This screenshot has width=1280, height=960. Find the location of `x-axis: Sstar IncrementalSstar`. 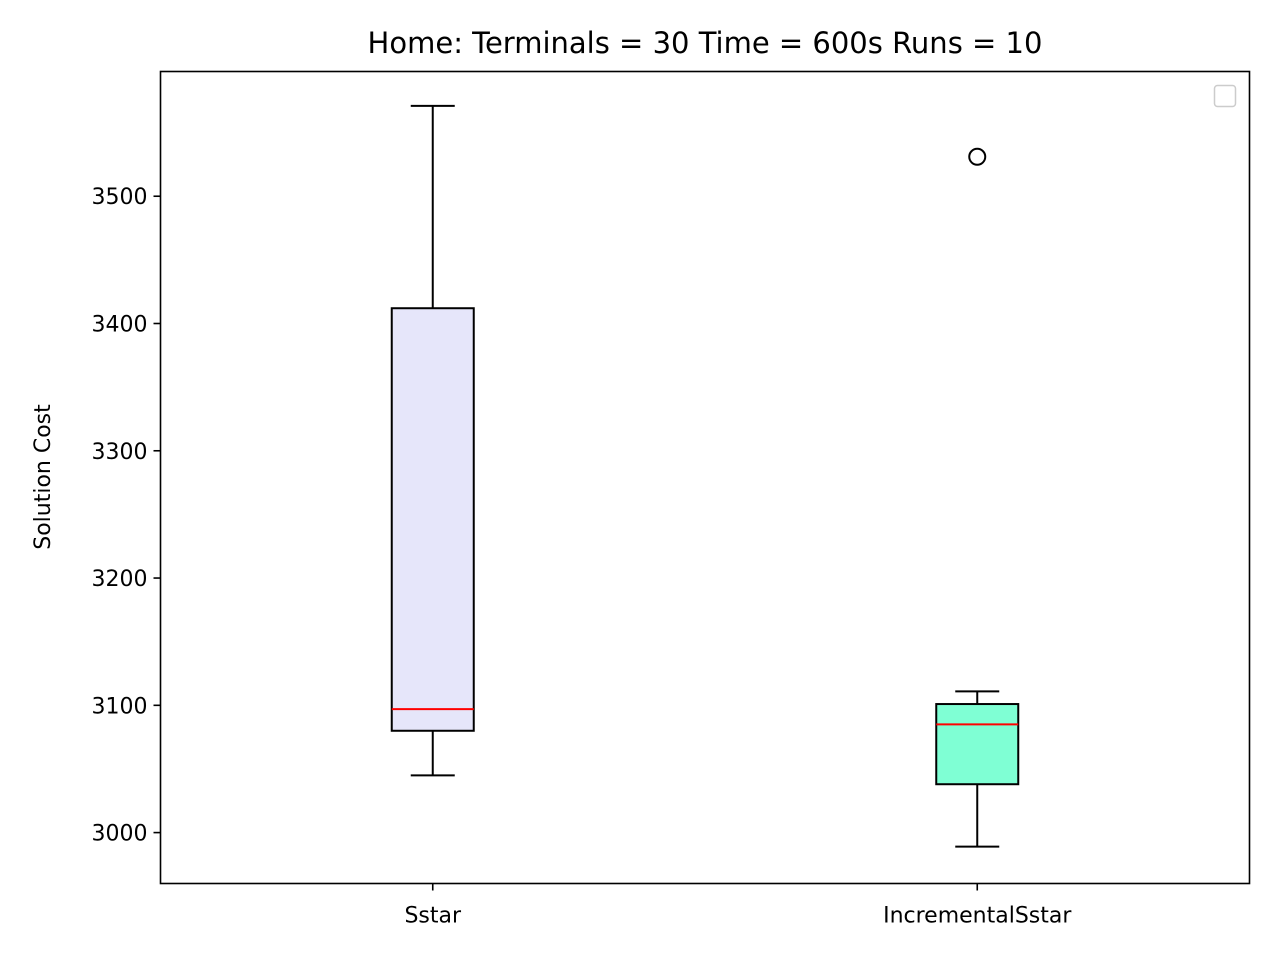

x-axis: Sstar IncrementalSstar is located at coordinates (738, 906).